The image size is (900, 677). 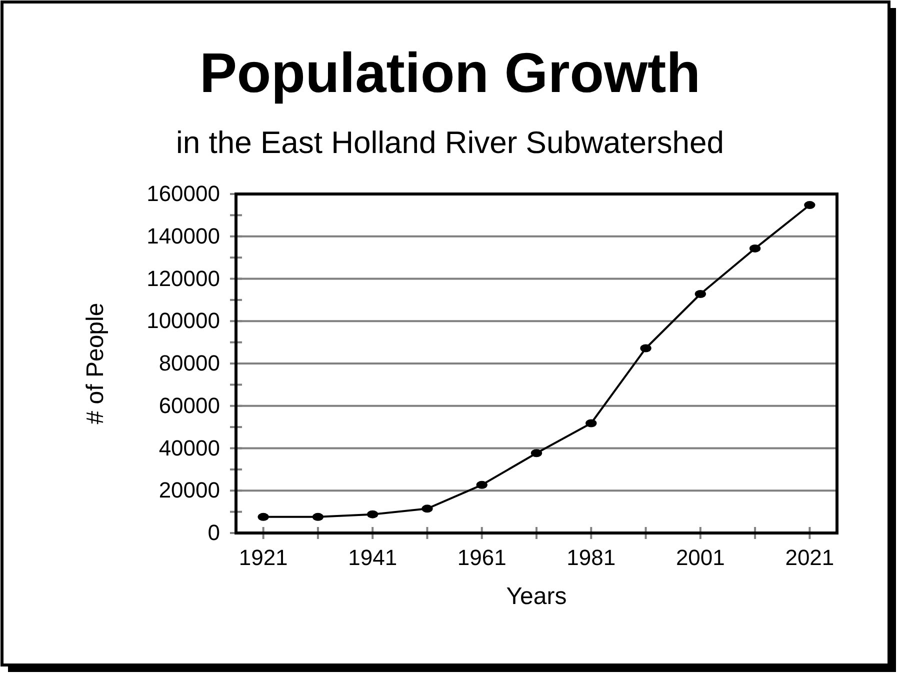 I want to click on x-axis-title: Years, so click(x=536, y=596).